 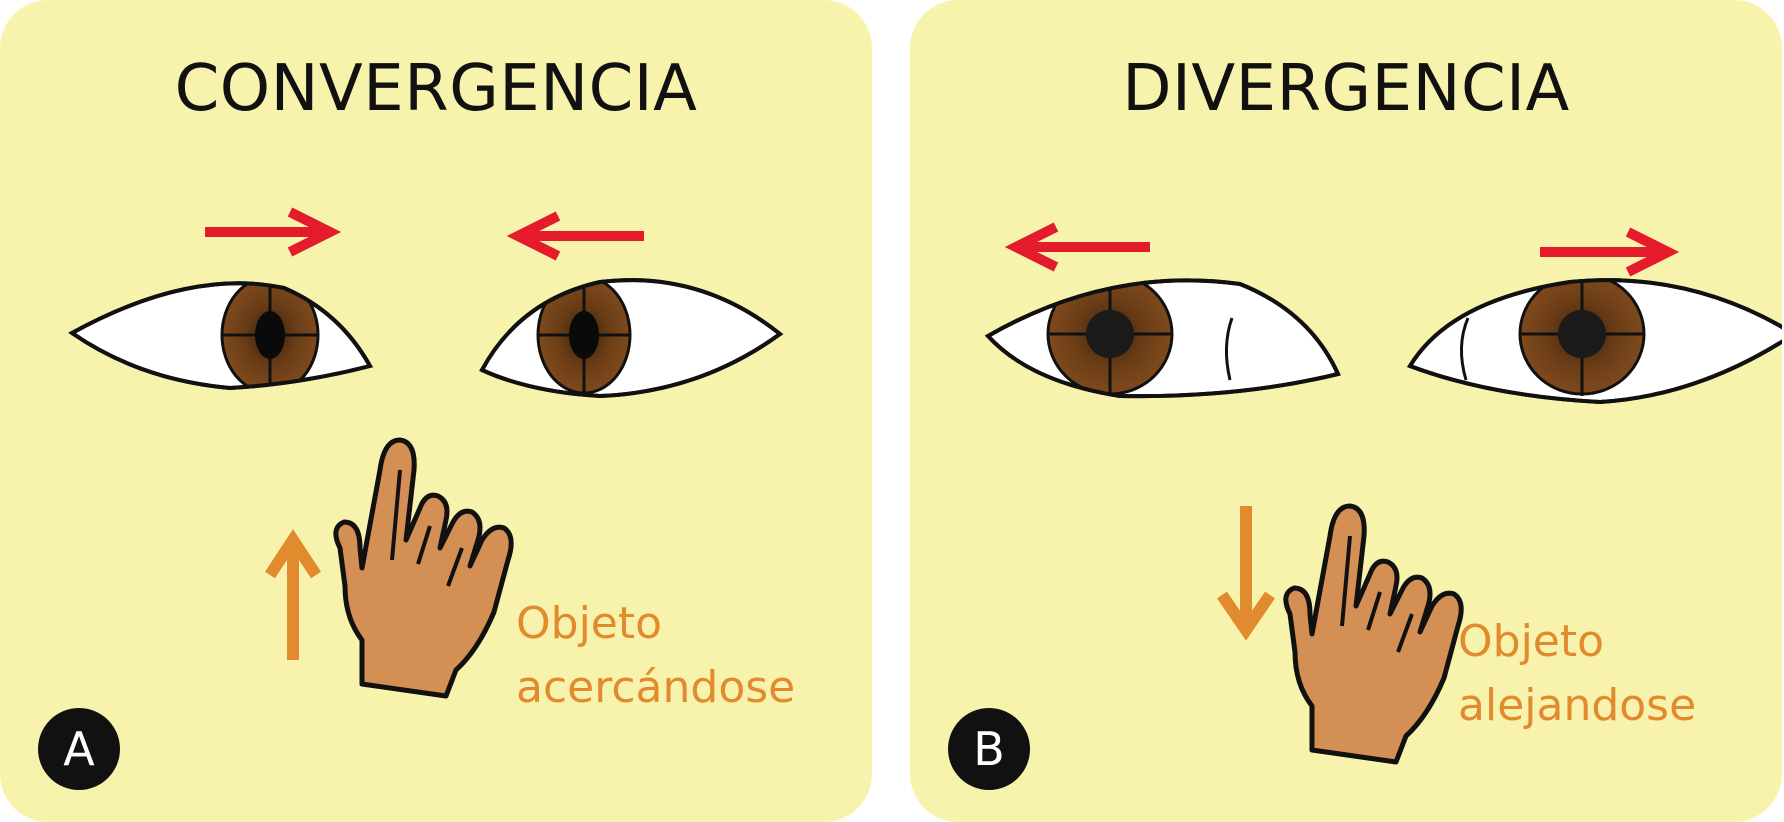 I want to click on object-arrow-up, so click(x=293, y=594).